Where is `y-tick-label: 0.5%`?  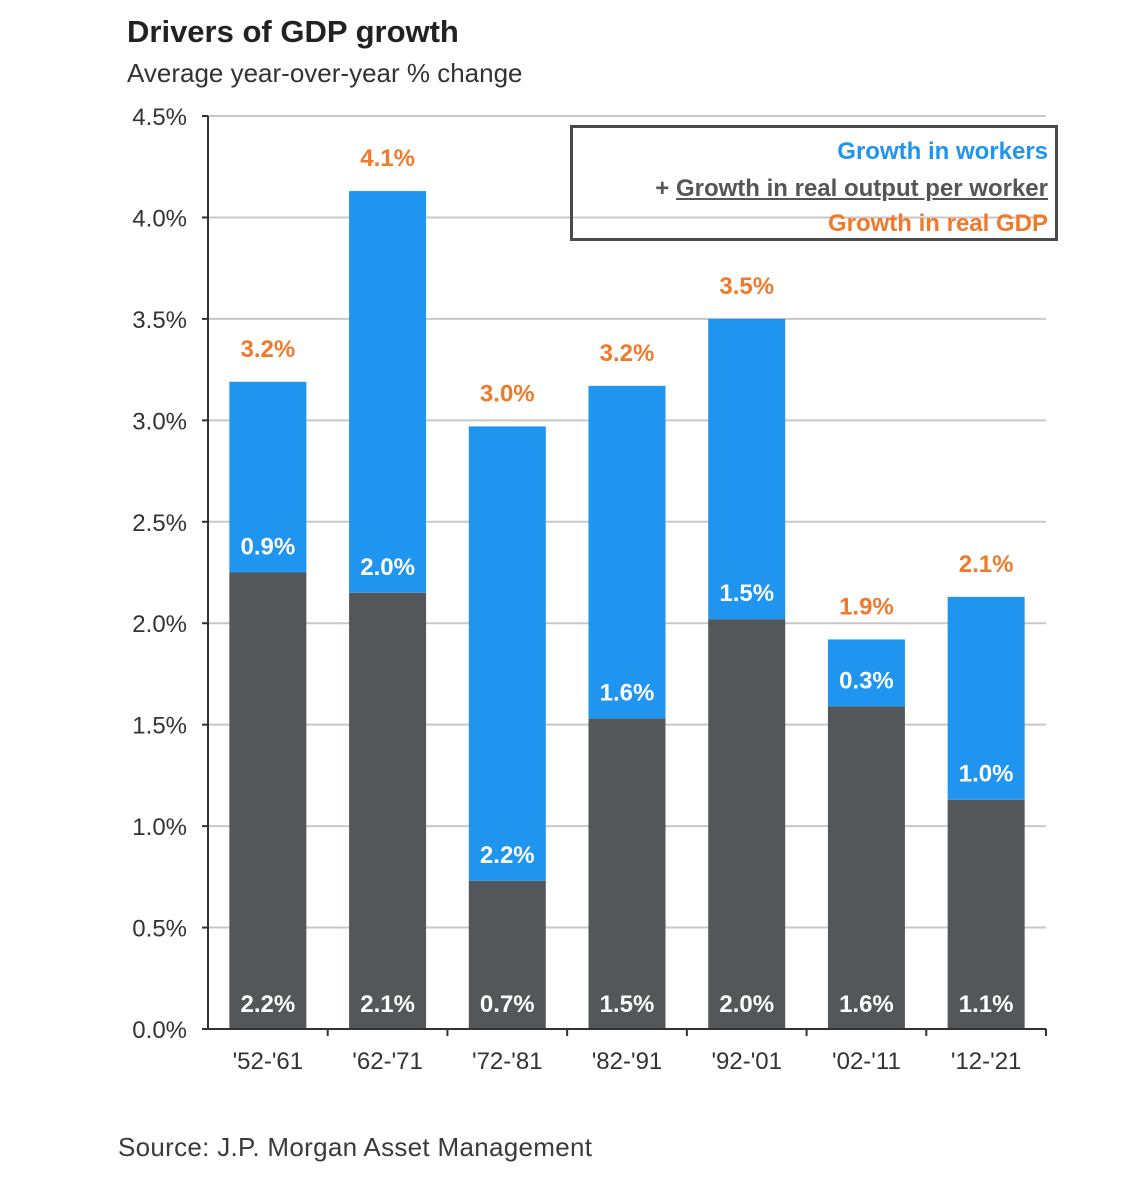
y-tick-label: 0.5% is located at coordinates (159, 929).